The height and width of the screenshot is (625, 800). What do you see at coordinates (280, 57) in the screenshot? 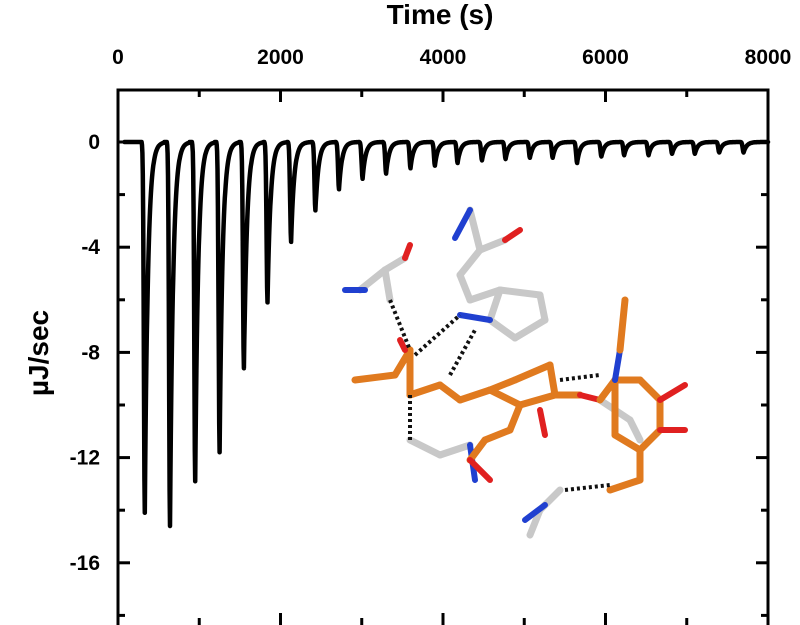
I see `x-tick-label: 2000` at bounding box center [280, 57].